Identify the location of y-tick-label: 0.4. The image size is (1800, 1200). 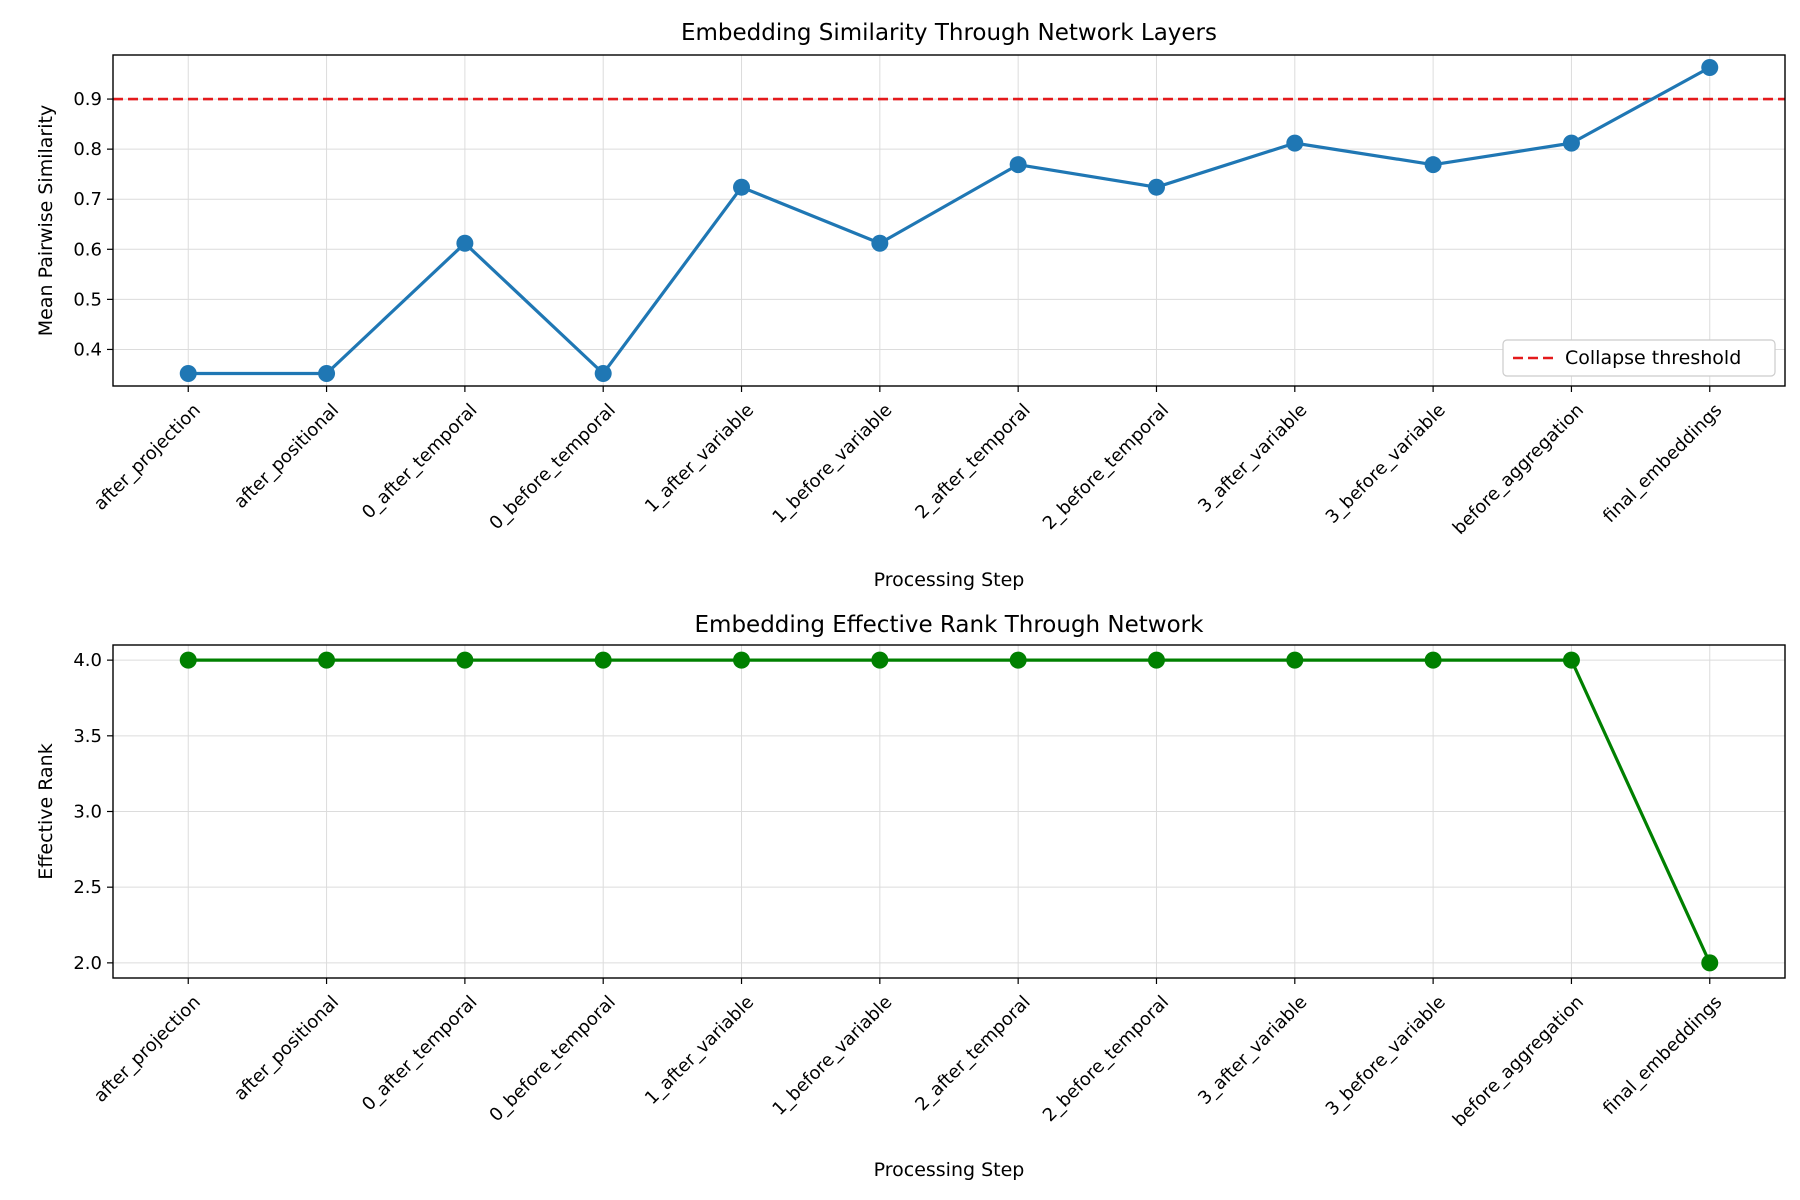
(87, 349).